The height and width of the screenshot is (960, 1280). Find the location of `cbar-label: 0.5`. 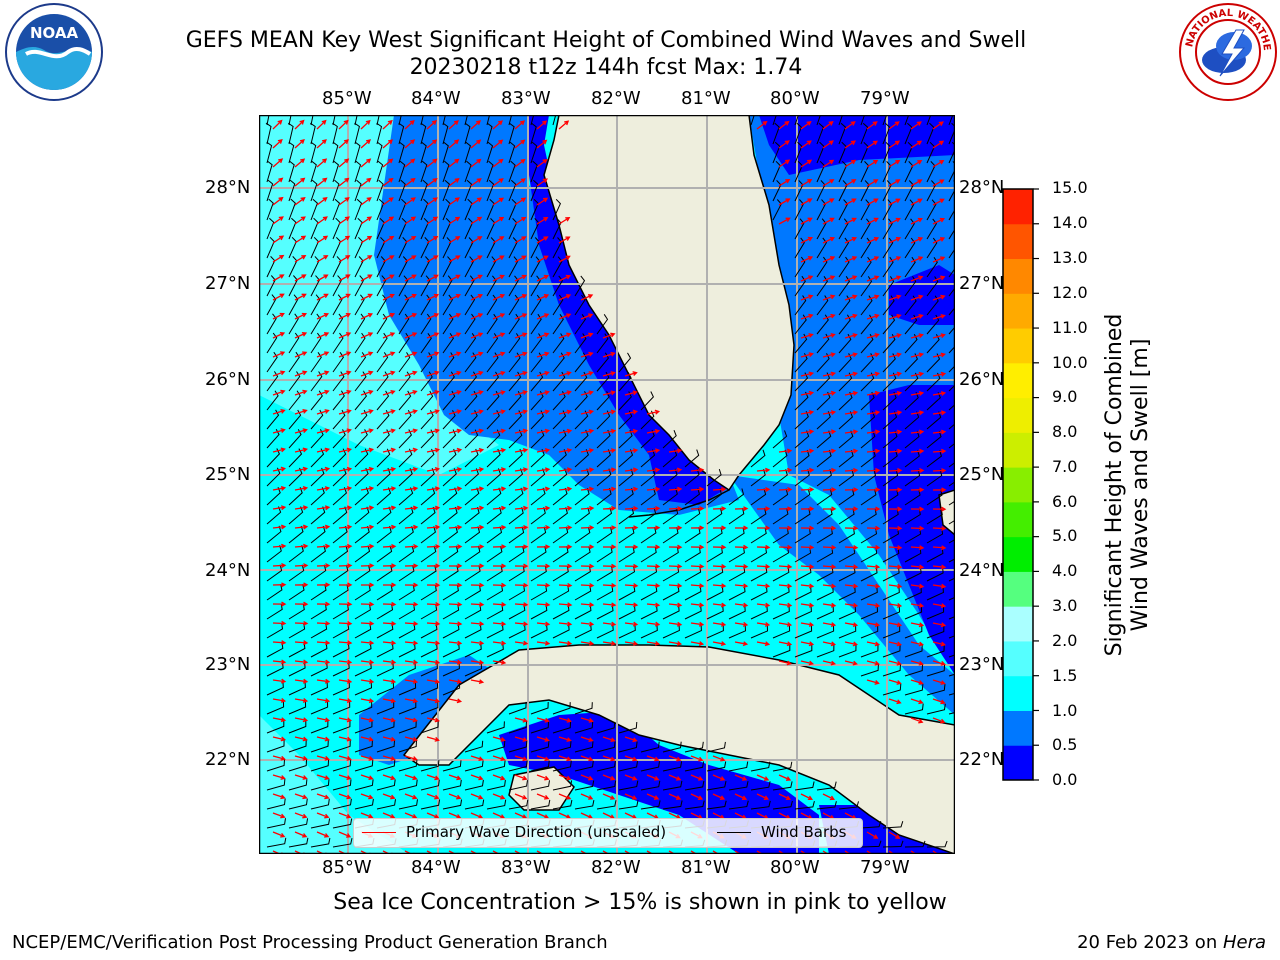

cbar-label: 0.5 is located at coordinates (1065, 744).